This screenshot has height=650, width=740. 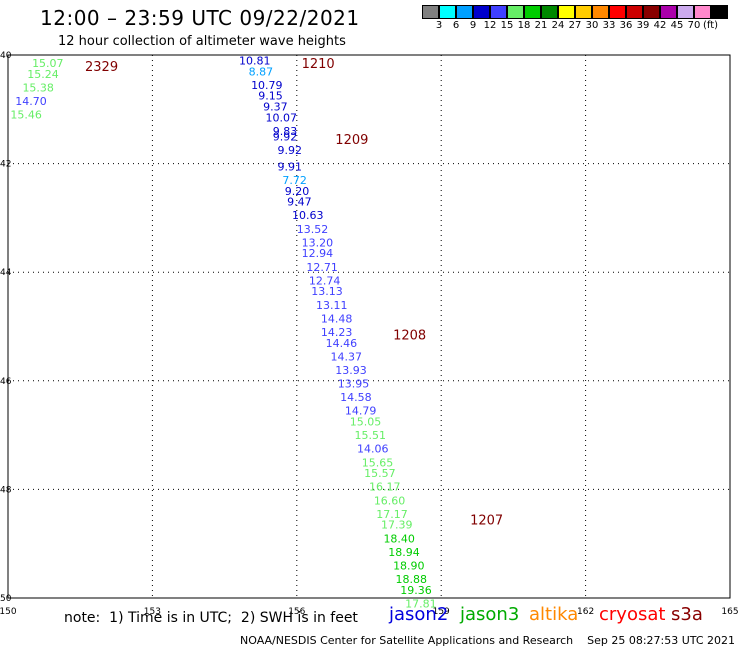 I want to click on scale-label: 39, so click(x=643, y=25).